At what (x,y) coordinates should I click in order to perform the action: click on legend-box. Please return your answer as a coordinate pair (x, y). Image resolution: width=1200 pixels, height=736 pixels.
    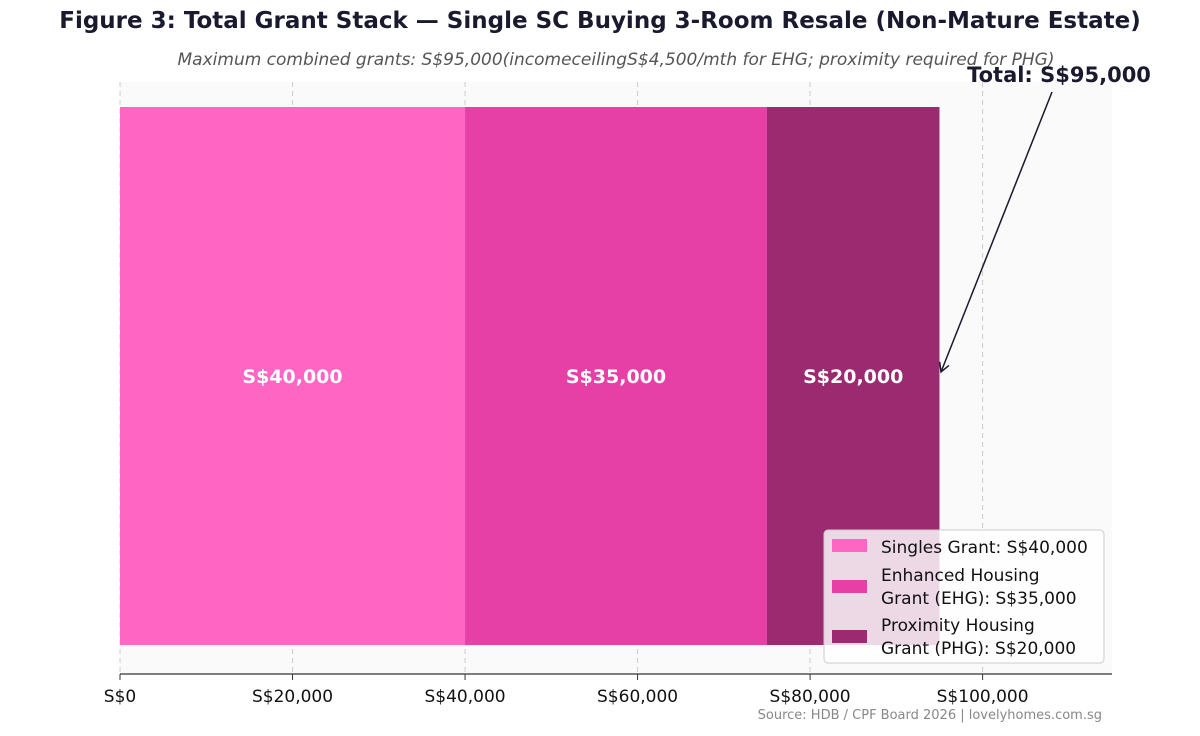
    Looking at the image, I should click on (964, 596).